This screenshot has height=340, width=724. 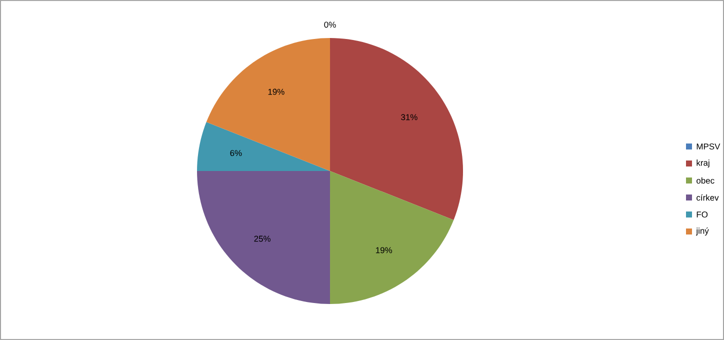 I want to click on text: 0%, so click(x=330, y=25).